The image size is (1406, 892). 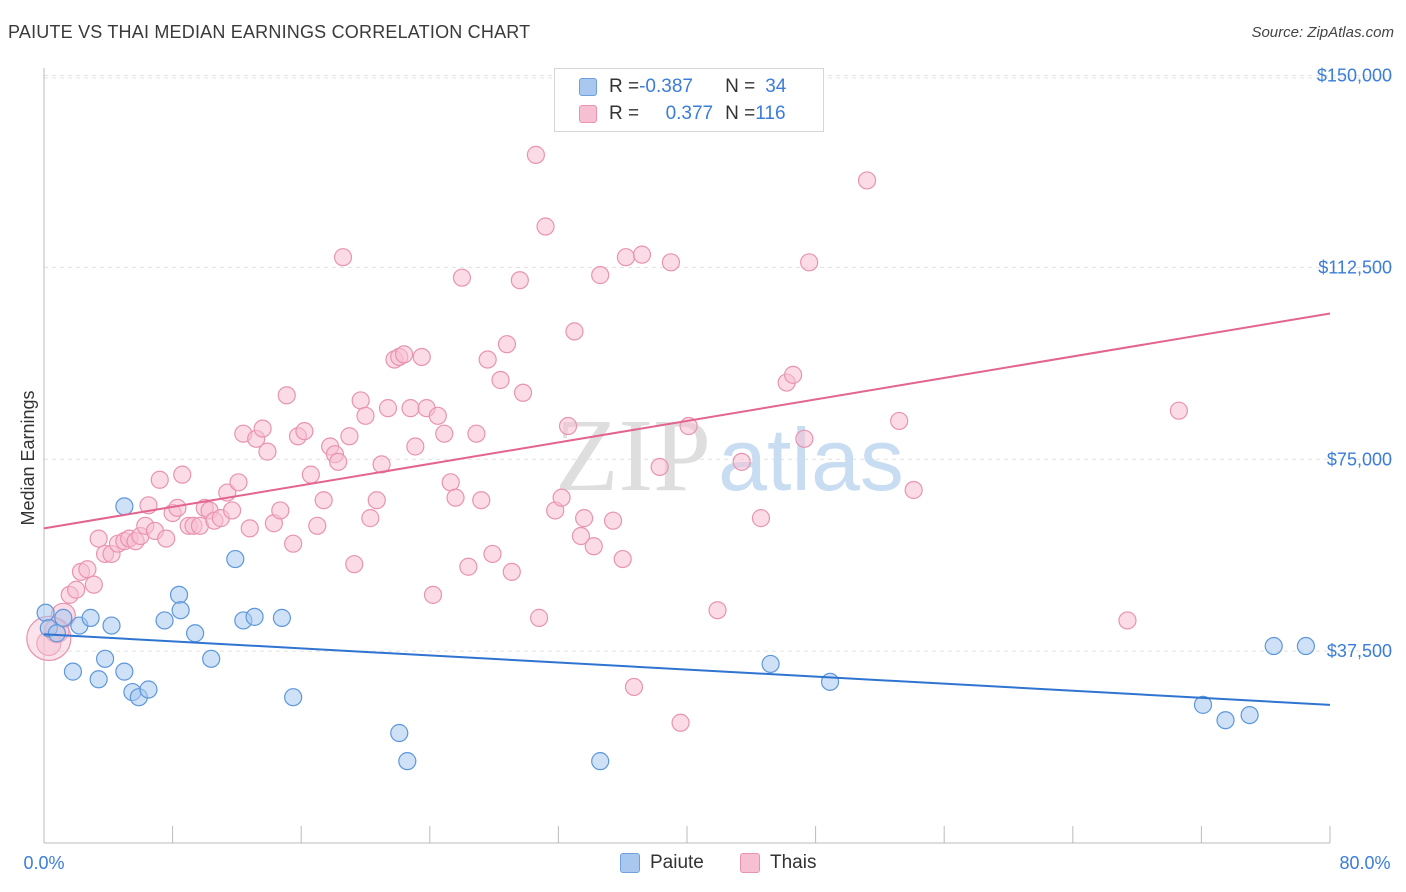 I want to click on legend-row-paiute: R = -0.387 N = 34, so click(x=670, y=87).